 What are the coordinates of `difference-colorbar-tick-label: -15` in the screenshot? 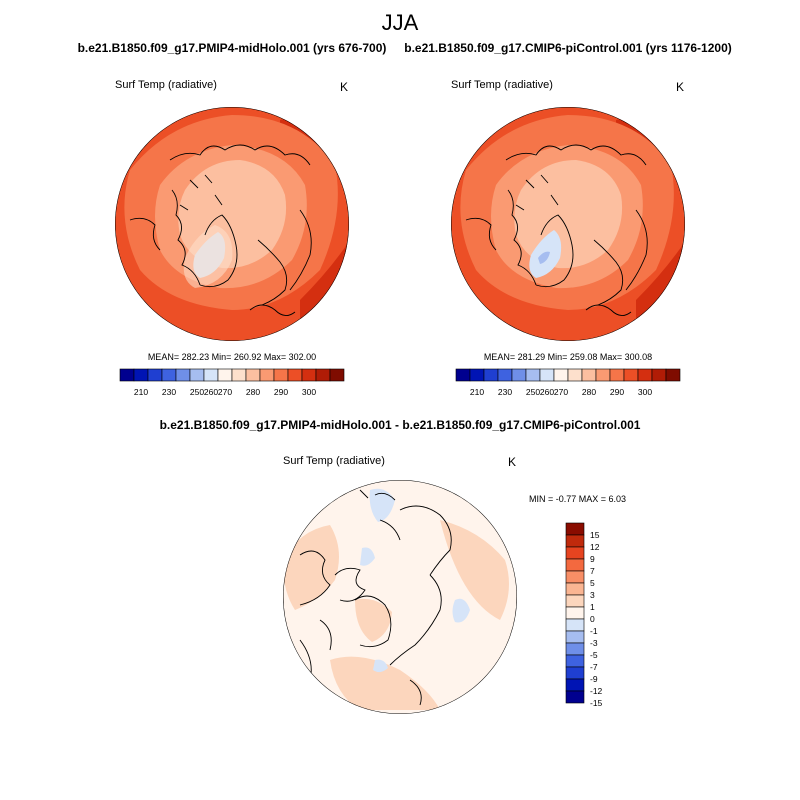 It's located at (596, 703).